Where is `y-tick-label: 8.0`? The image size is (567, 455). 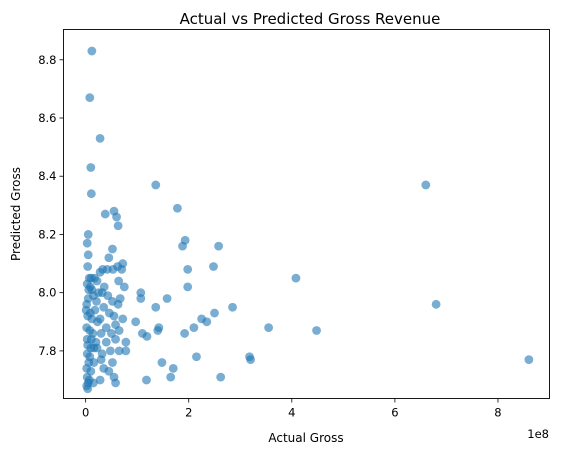 y-tick-label: 8.0 is located at coordinates (47, 293).